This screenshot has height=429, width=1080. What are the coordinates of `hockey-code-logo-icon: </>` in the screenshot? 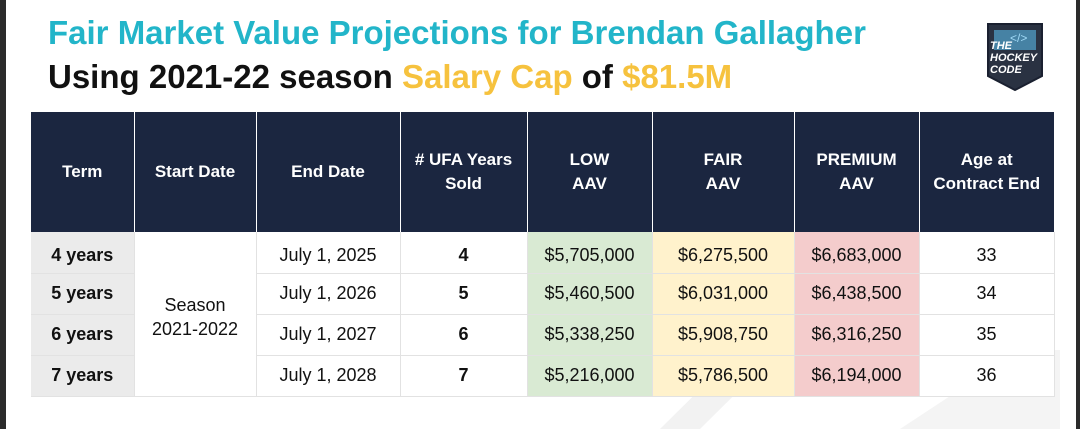 It's located at (1015, 57).